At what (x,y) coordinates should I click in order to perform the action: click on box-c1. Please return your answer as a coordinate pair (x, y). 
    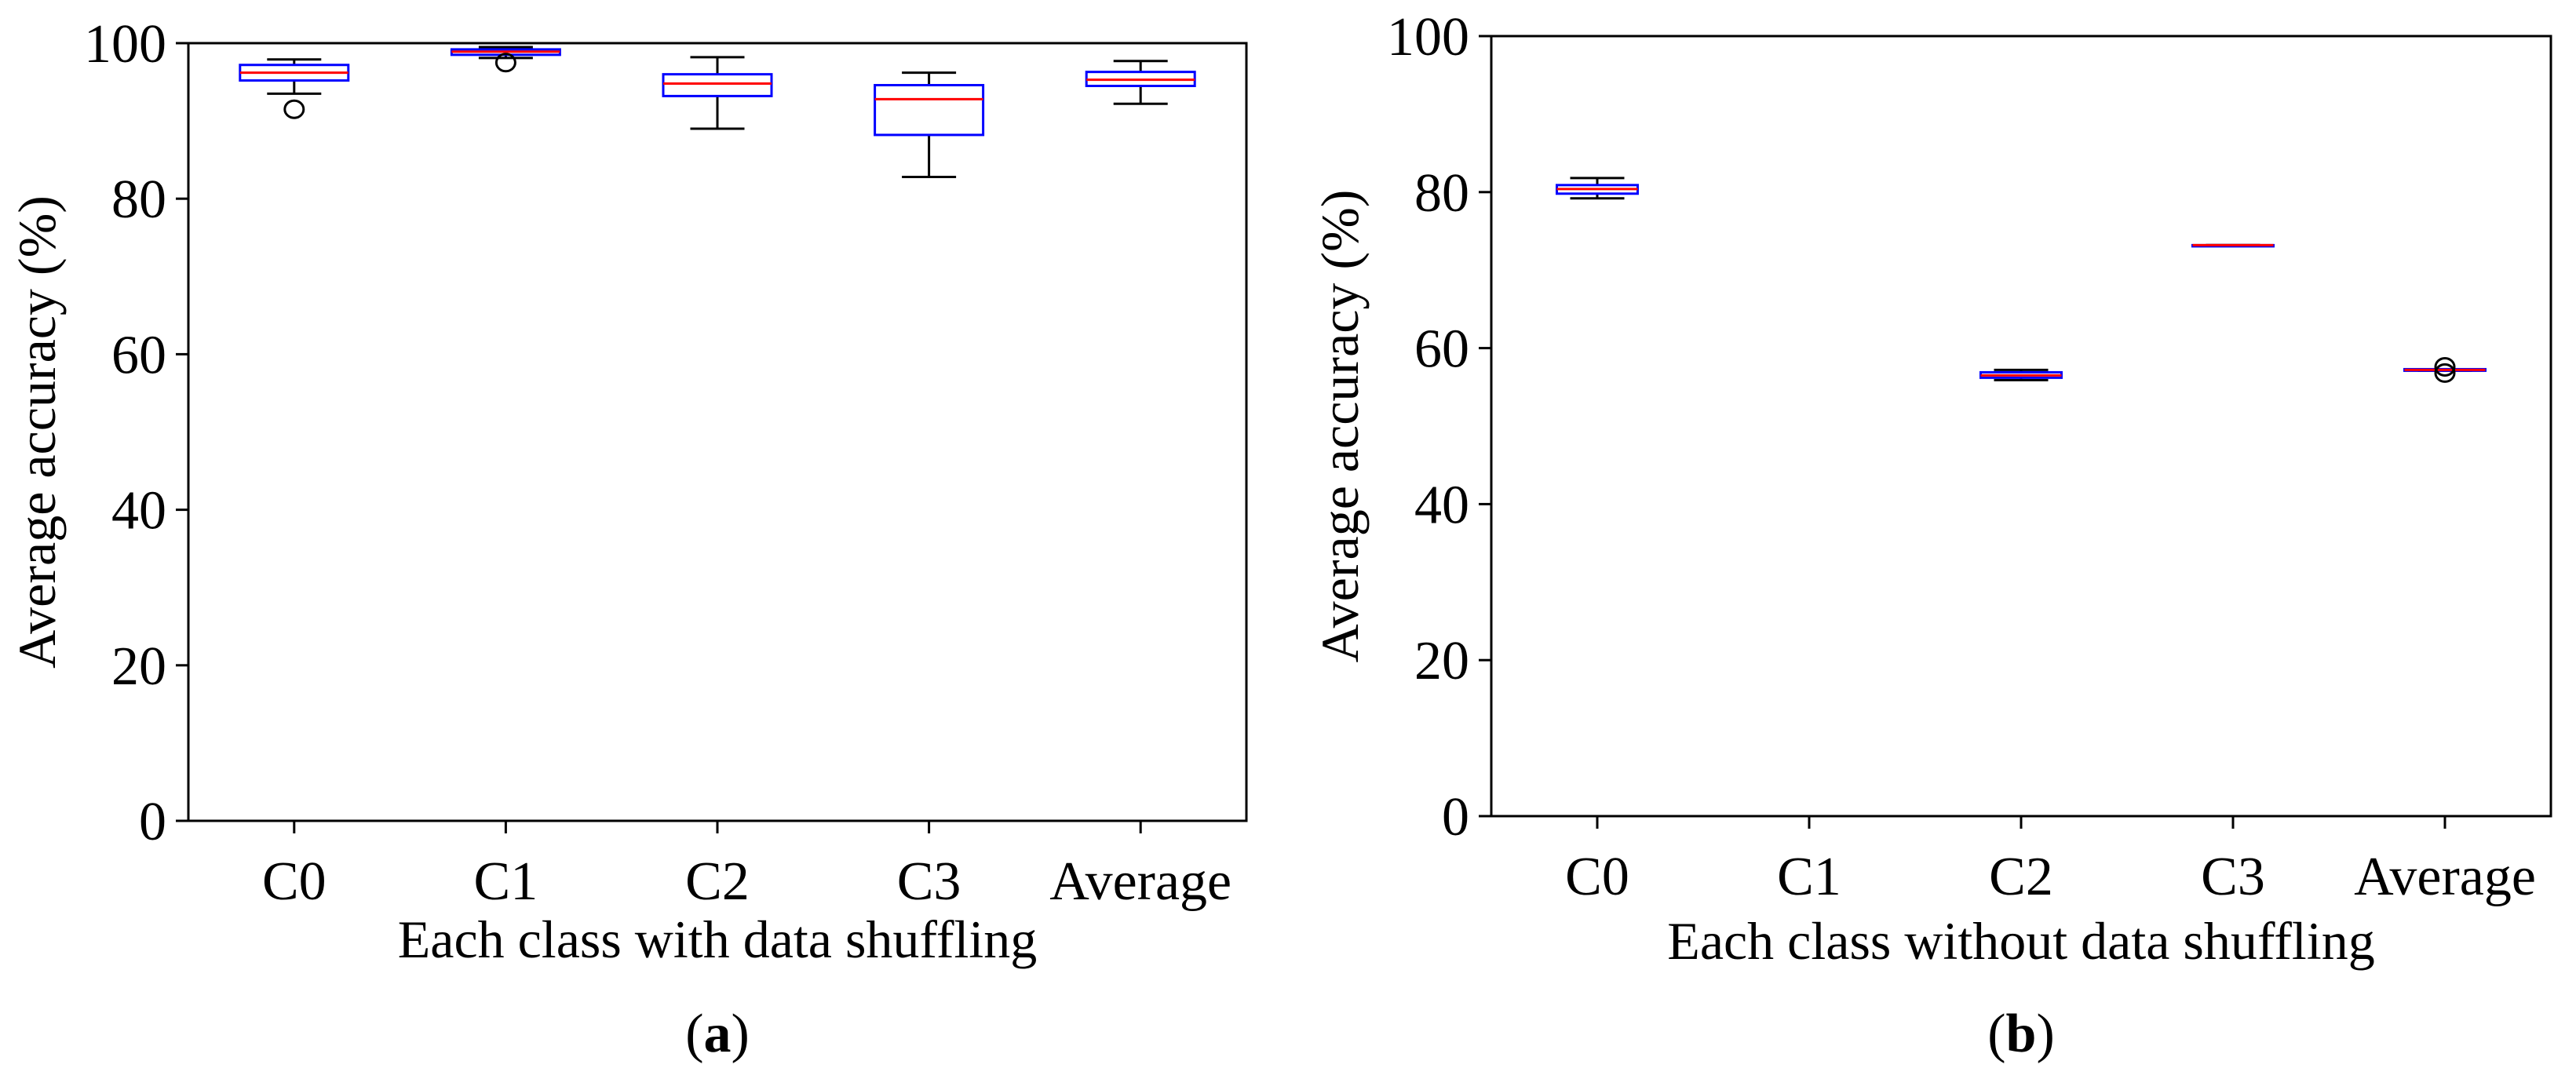
    Looking at the image, I should click on (505, 59).